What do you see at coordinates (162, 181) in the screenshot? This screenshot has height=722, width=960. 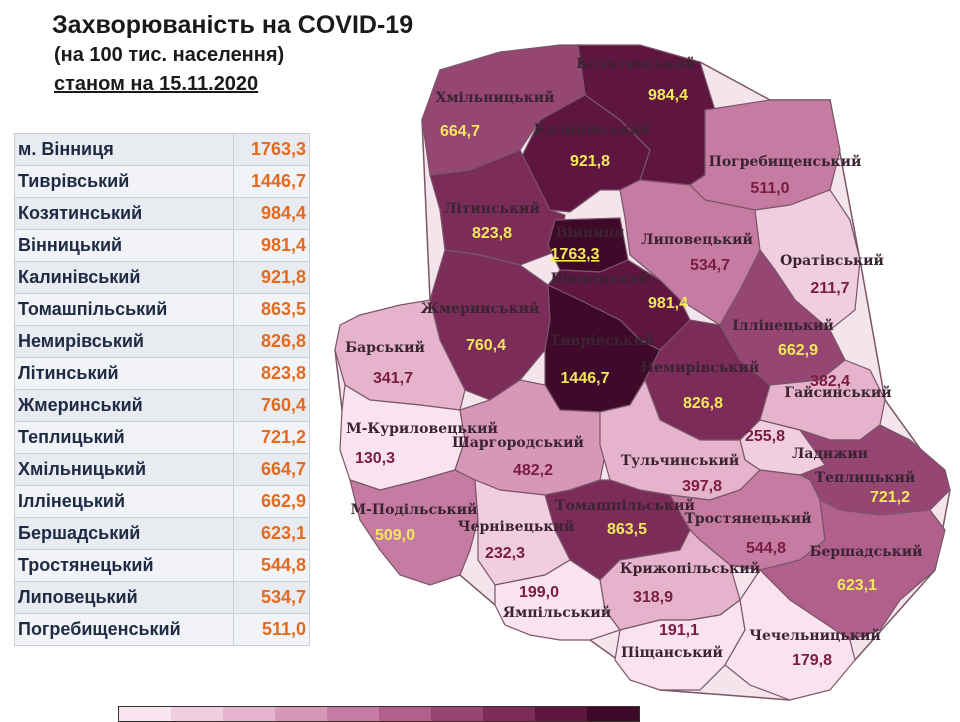 I see `table-row: Тиврівський 1446,7` at bounding box center [162, 181].